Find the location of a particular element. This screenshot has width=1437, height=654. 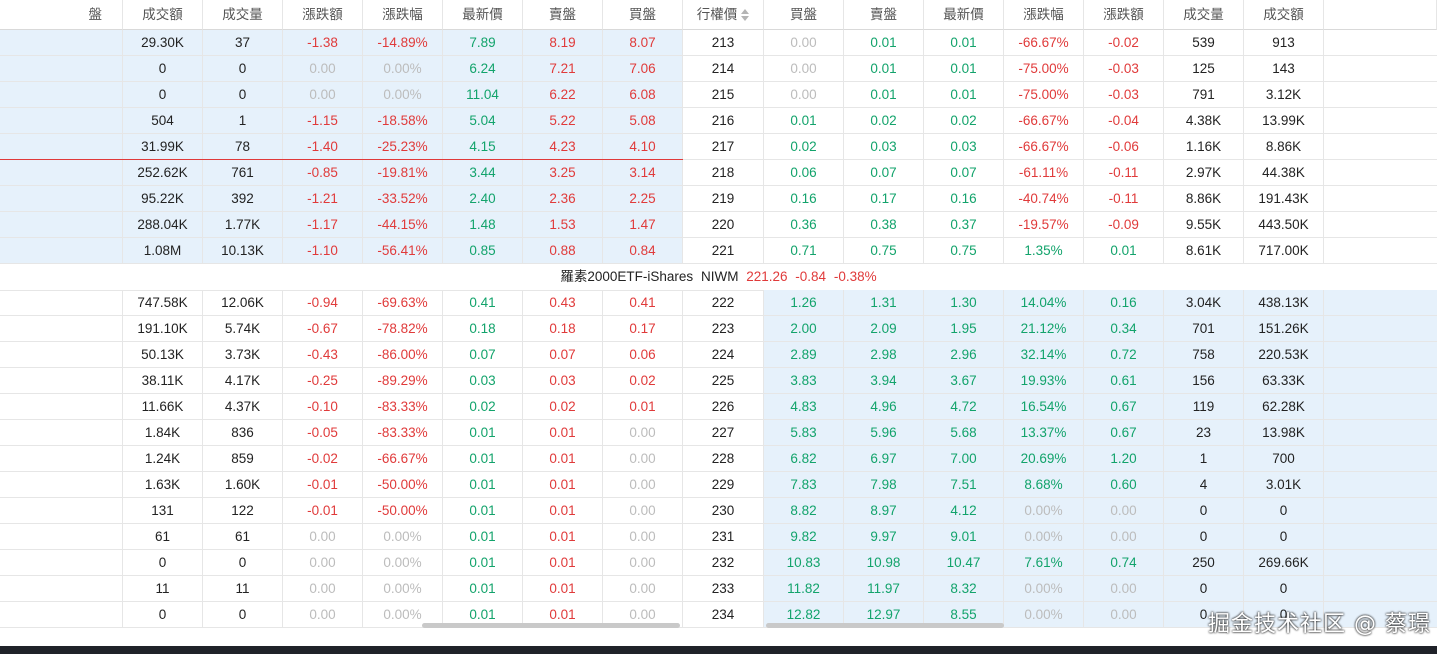

strike-cell: 216 is located at coordinates (723, 121).